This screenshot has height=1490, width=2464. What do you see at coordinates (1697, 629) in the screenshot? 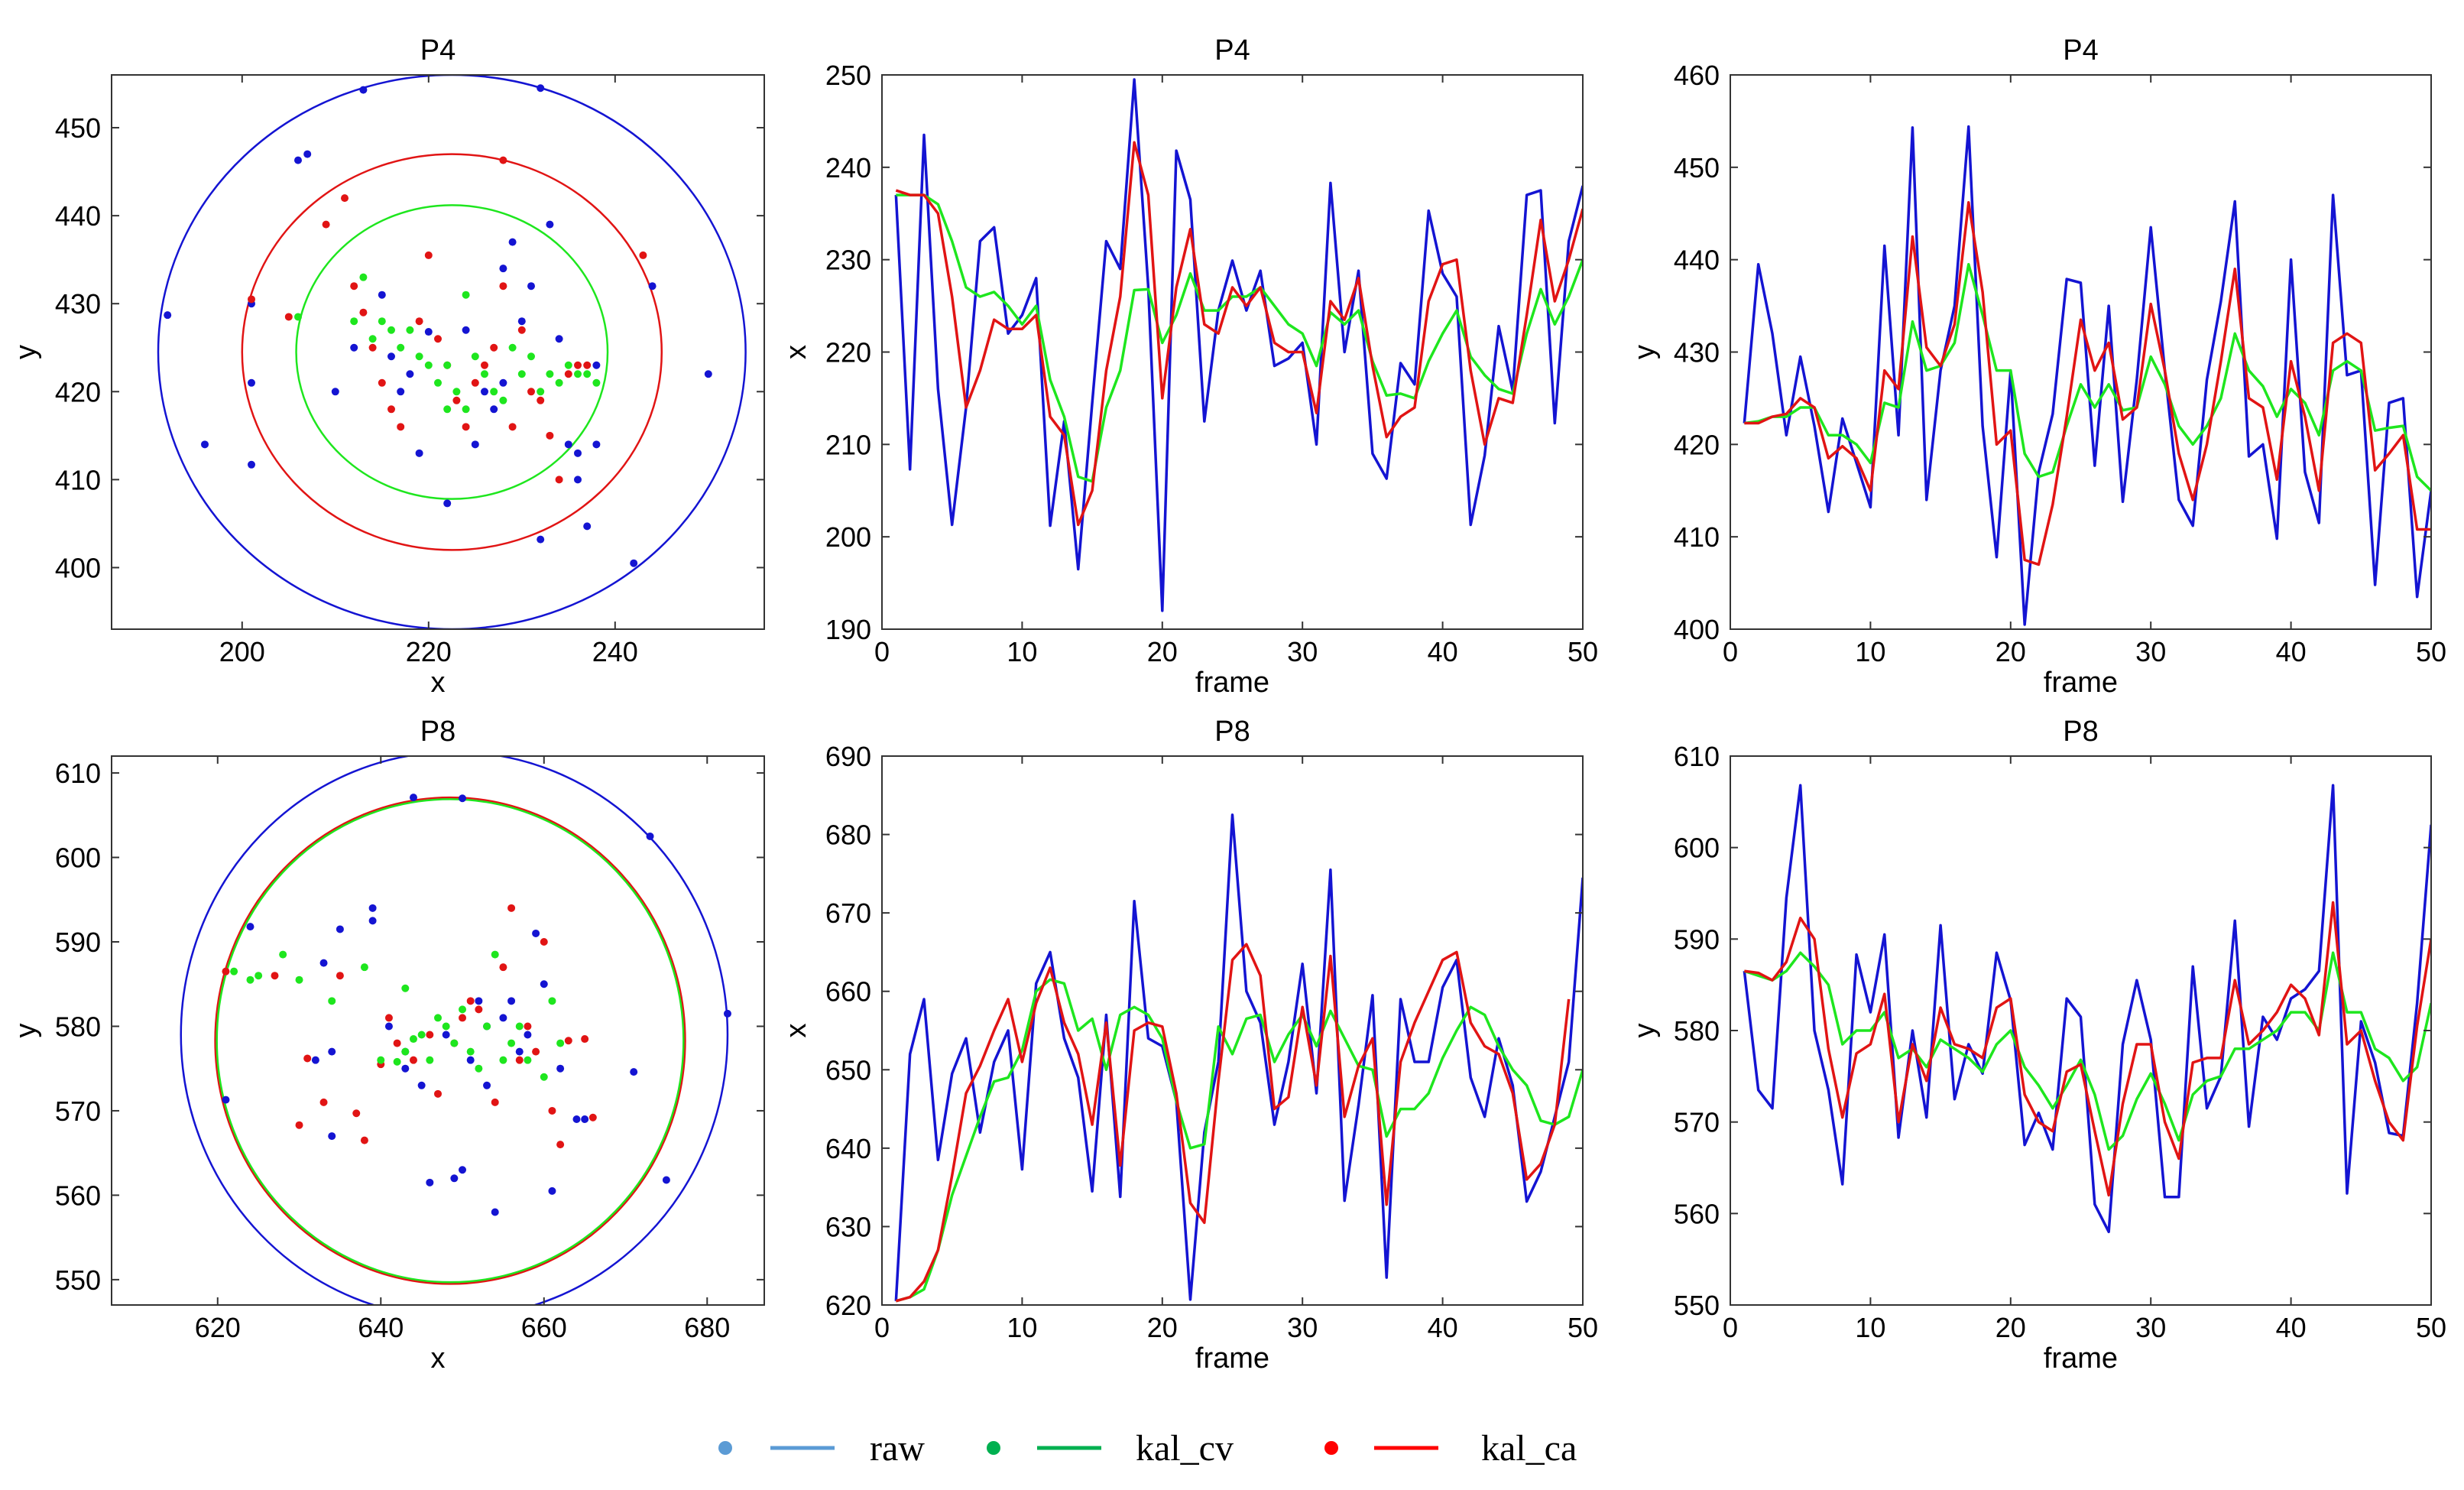
I see `y-tick-label: 400` at bounding box center [1697, 629].